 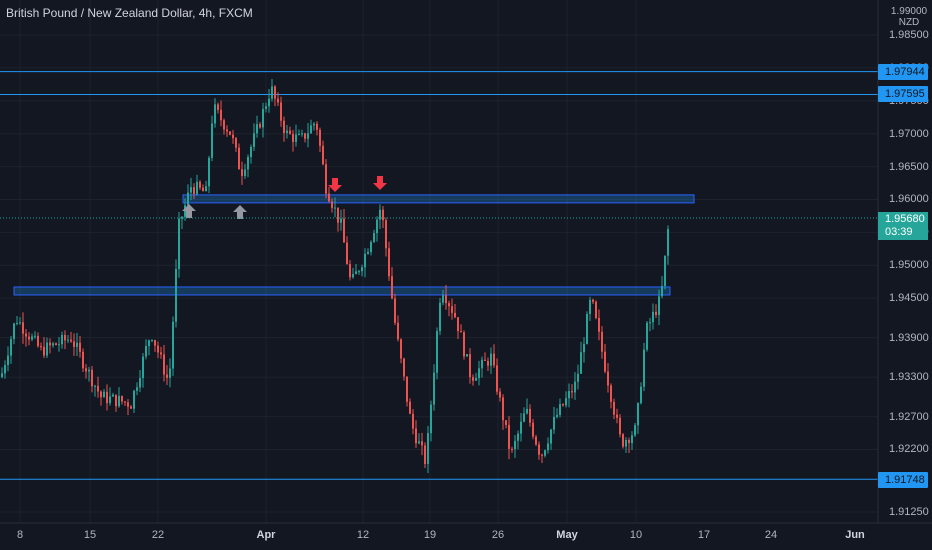 I want to click on countdown-timer: 03:39, so click(x=899, y=232).